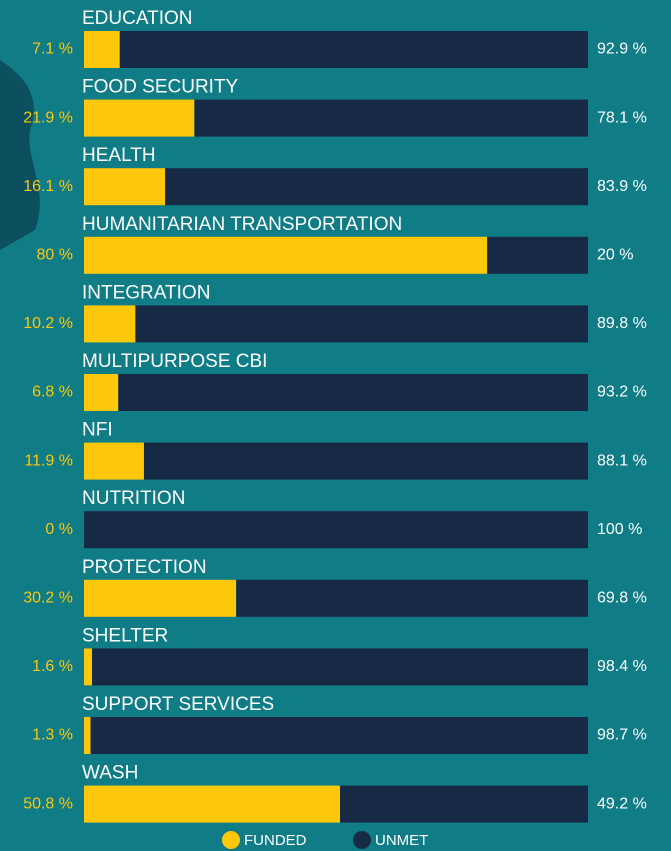  Describe the element at coordinates (97, 430) in the screenshot. I see `category-label: NFI` at that location.